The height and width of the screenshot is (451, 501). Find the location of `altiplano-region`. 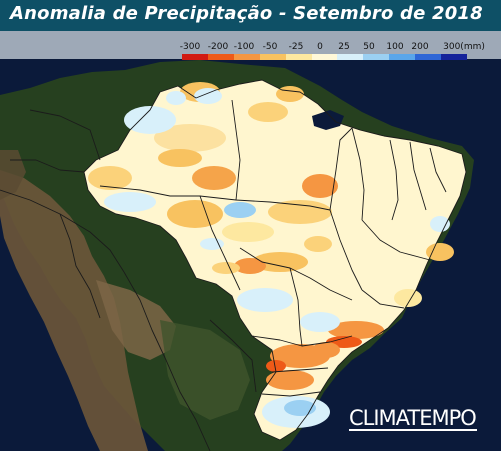

altiplano-region is located at coordinates (136, 320).